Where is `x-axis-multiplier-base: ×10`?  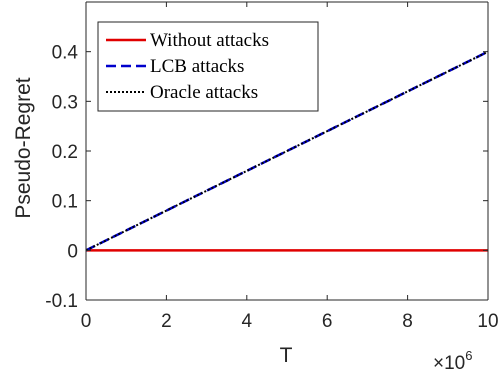 x-axis-multiplier-base: ×10 is located at coordinates (449, 363).